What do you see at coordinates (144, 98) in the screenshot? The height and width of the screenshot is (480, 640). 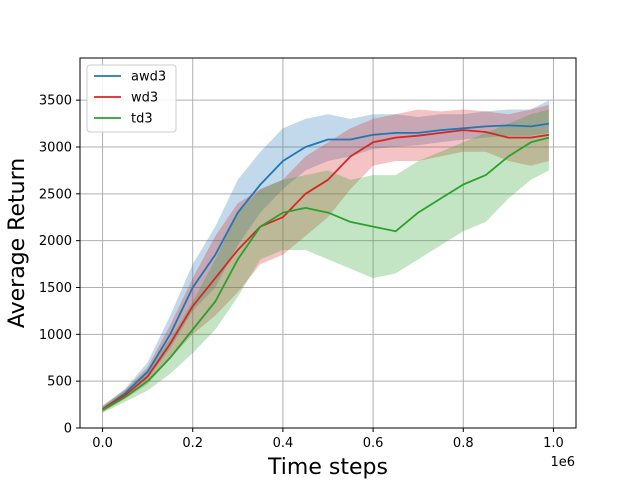 I see `legend-label-wd3: wd3` at bounding box center [144, 98].